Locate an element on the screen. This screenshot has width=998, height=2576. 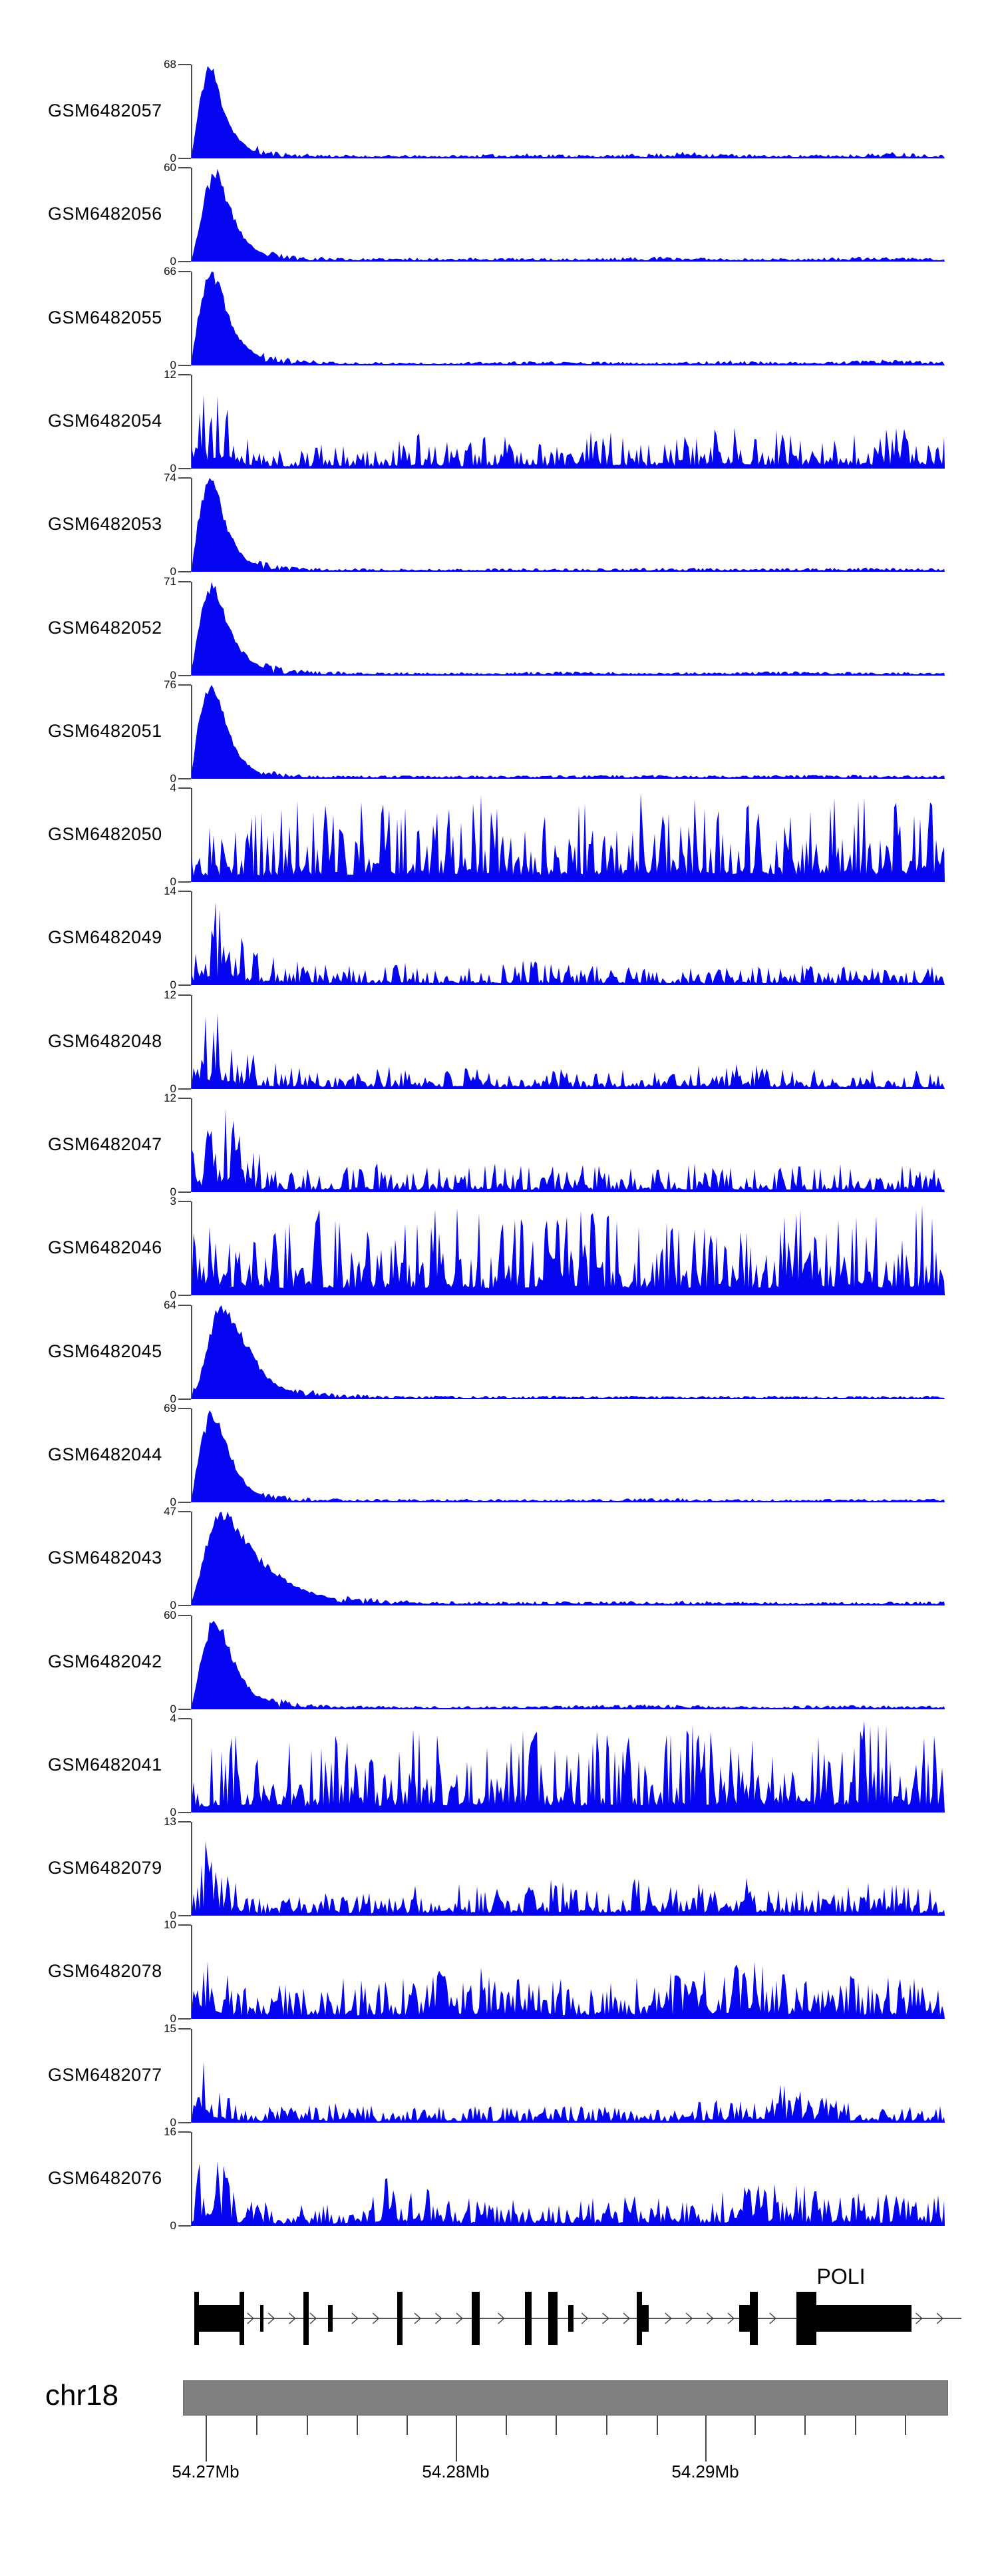
track-label: GSM6482048 is located at coordinates (105, 1040).